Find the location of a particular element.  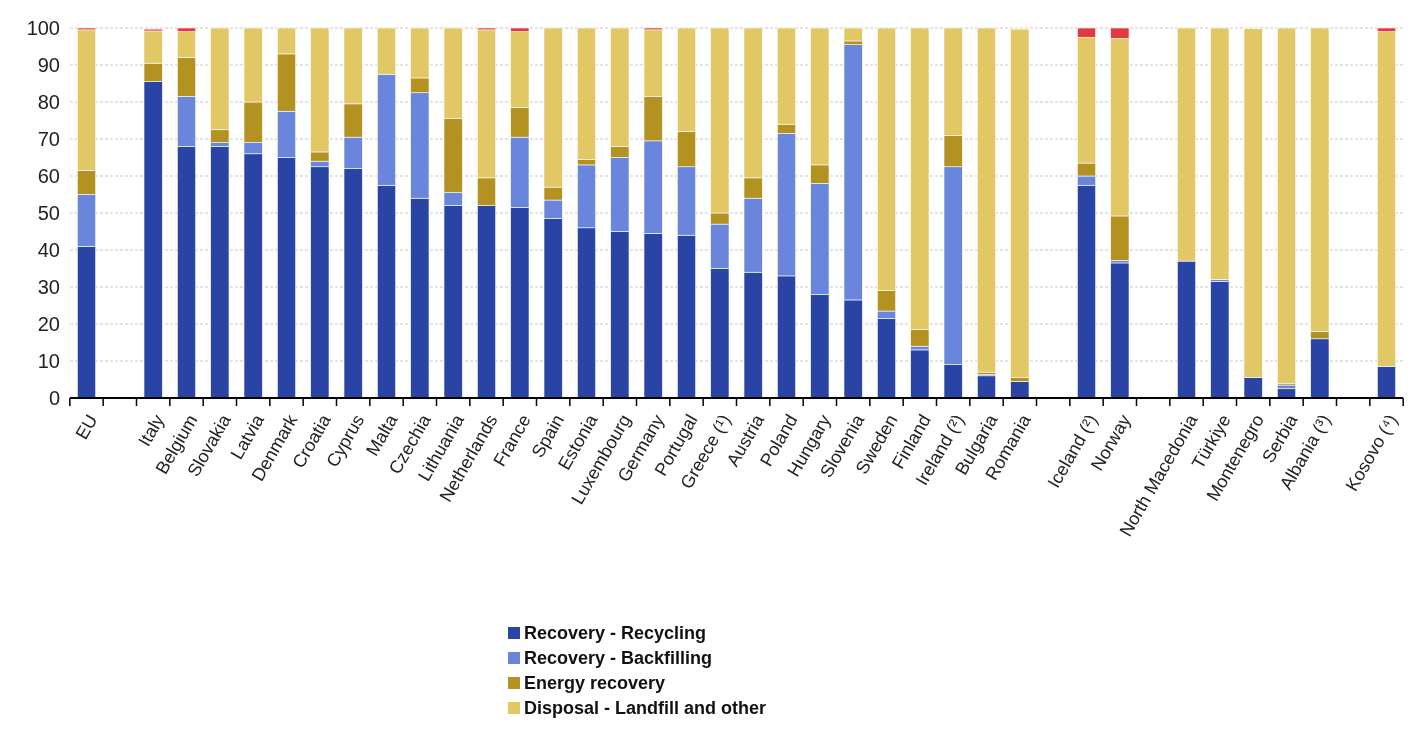

y-tick-label: 70 is located at coordinates (48, 139).